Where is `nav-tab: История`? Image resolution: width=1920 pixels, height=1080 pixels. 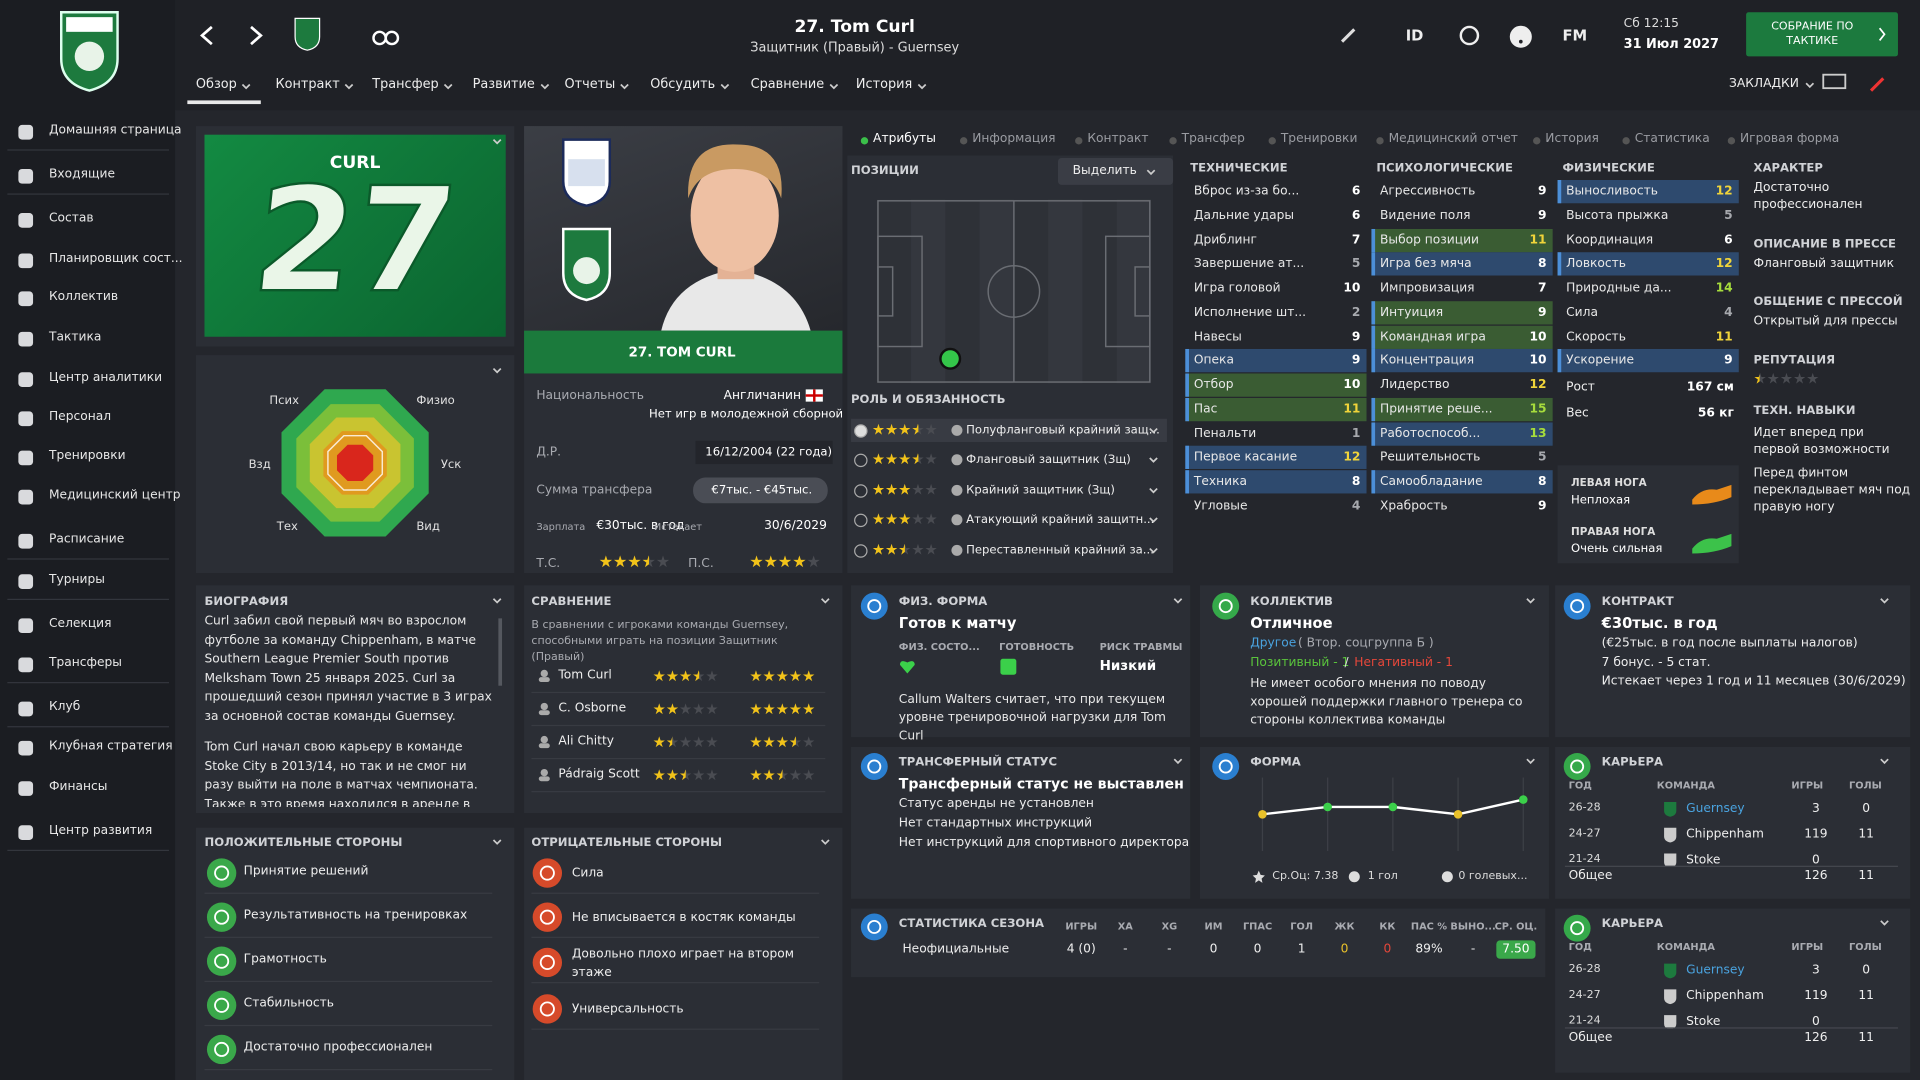 nav-tab: История is located at coordinates (884, 84).